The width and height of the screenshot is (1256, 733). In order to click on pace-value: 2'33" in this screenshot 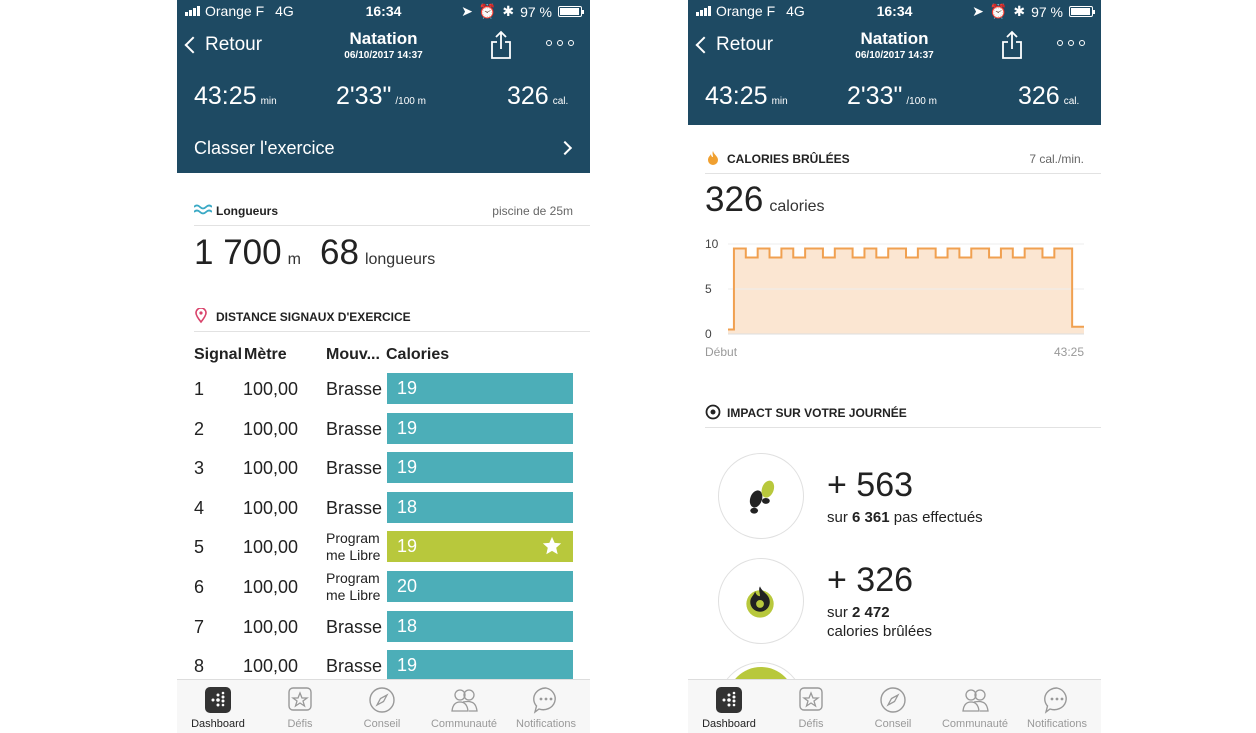, I will do `click(875, 96)`.